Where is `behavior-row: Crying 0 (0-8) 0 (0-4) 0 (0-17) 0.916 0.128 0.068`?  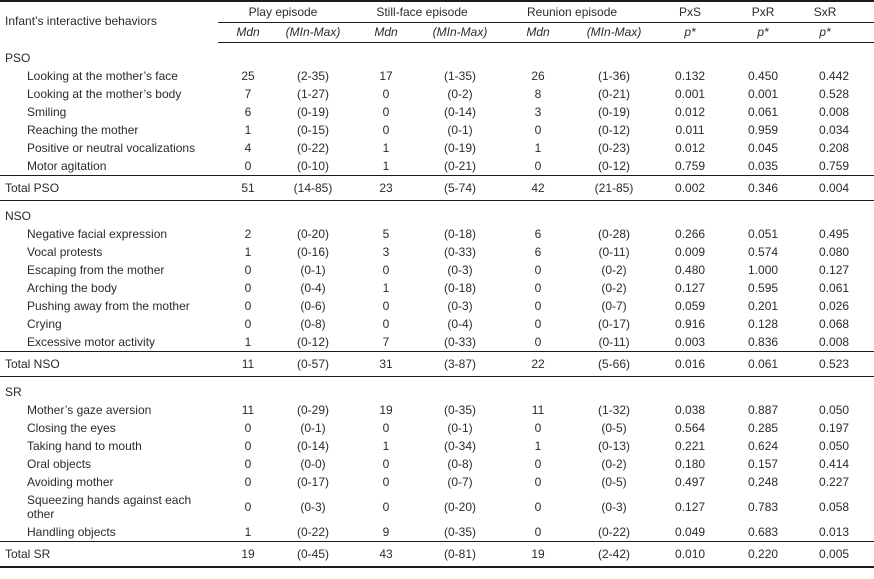 behavior-row: Crying 0 (0-8) 0 (0-4) 0 (0-17) 0.916 0.128 0.068 is located at coordinates (437, 324).